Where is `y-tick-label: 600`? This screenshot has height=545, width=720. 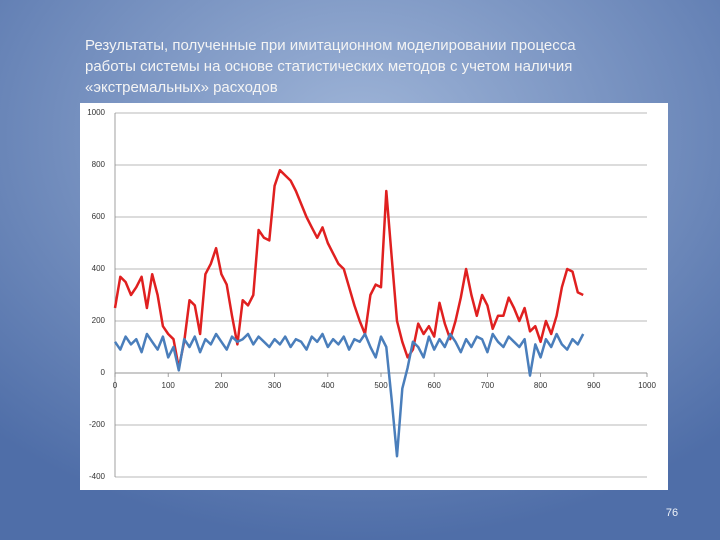 y-tick-label: 600 is located at coordinates (99, 216).